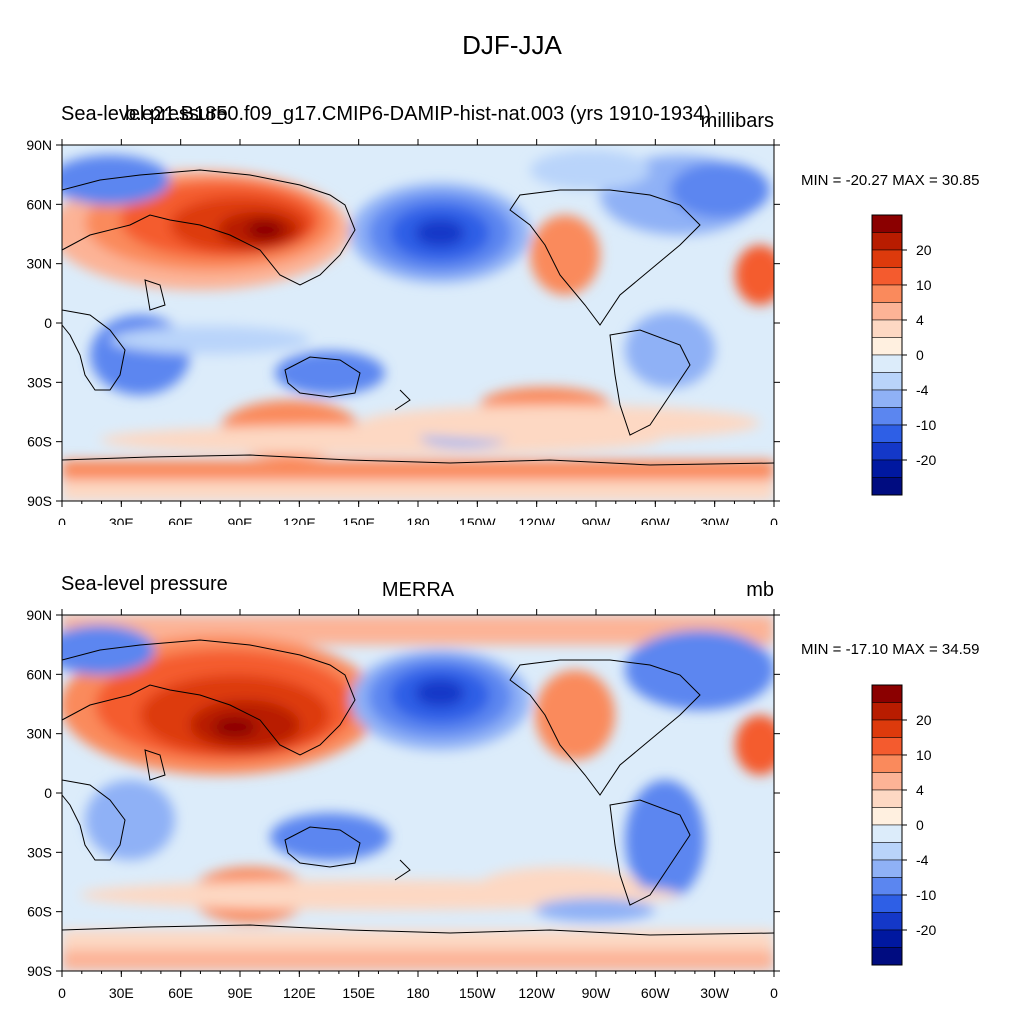 The image size is (1024, 1024). I want to click on panel2-colorbar: 20 10 4 0 -4 -10 -20, so click(903, 825).